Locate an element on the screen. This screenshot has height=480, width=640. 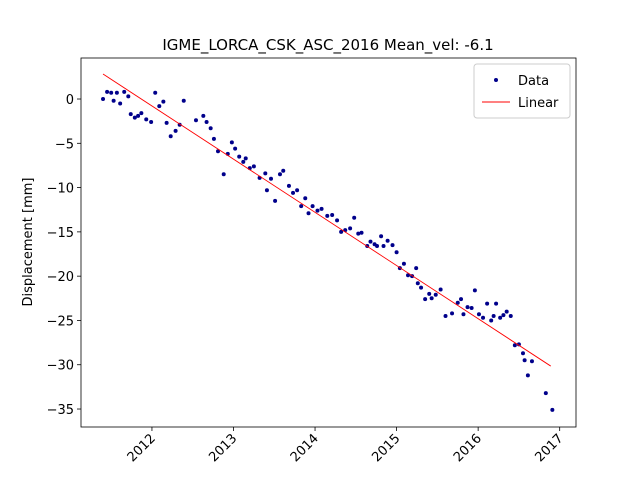
legend-box is located at coordinates (522, 91).